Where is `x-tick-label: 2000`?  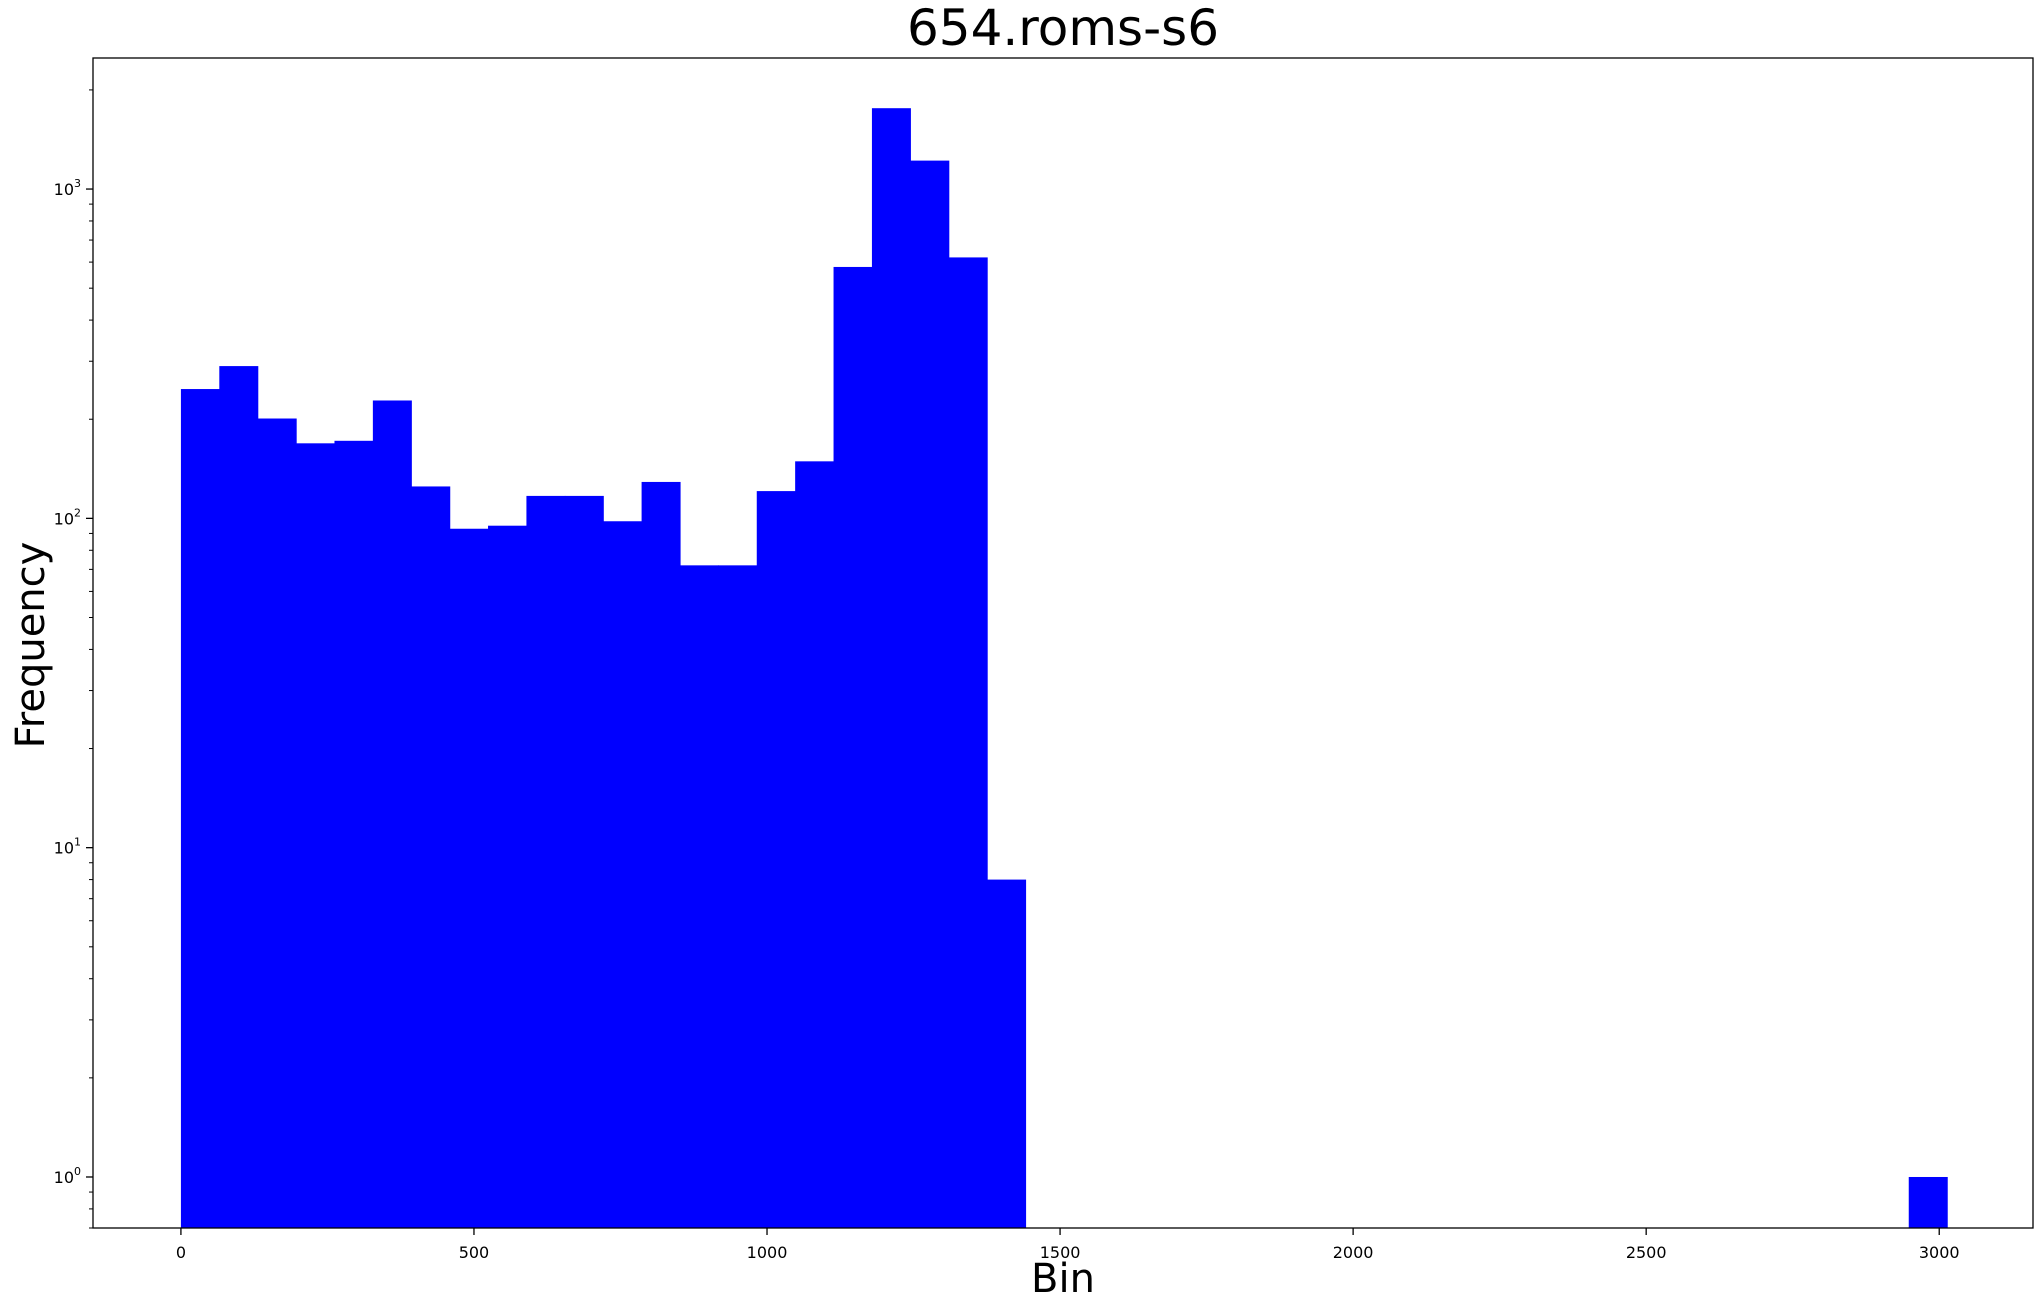
x-tick-label: 2000 is located at coordinates (1353, 1252).